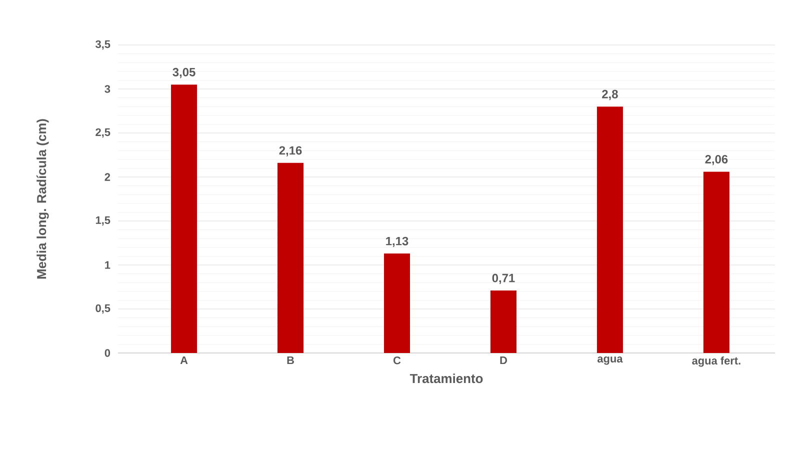 The width and height of the screenshot is (789, 464). What do you see at coordinates (503, 279) in the screenshot?
I see `data-label: 0,71` at bounding box center [503, 279].